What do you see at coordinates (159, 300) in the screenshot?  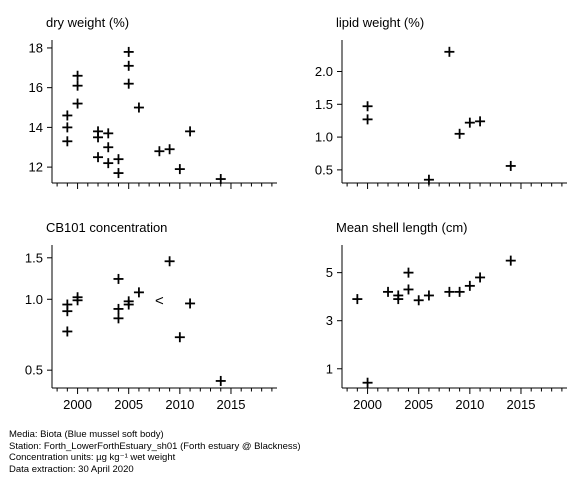 I see `censored-point: <` at bounding box center [159, 300].